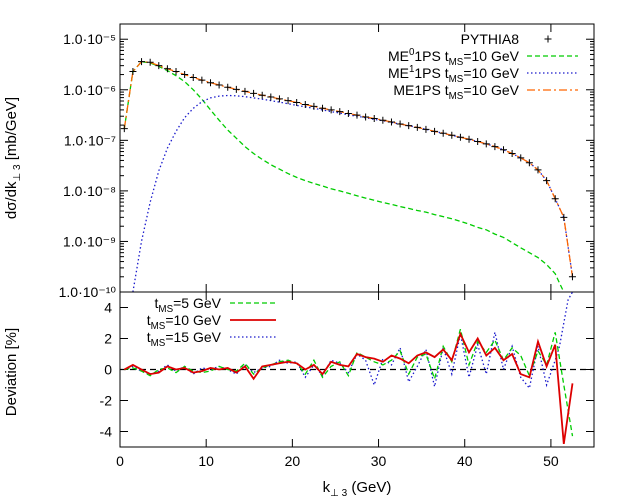 This screenshot has height=500, width=623. I want to click on bottom-legend-label-1-part: =10 GeV, so click(193, 320).